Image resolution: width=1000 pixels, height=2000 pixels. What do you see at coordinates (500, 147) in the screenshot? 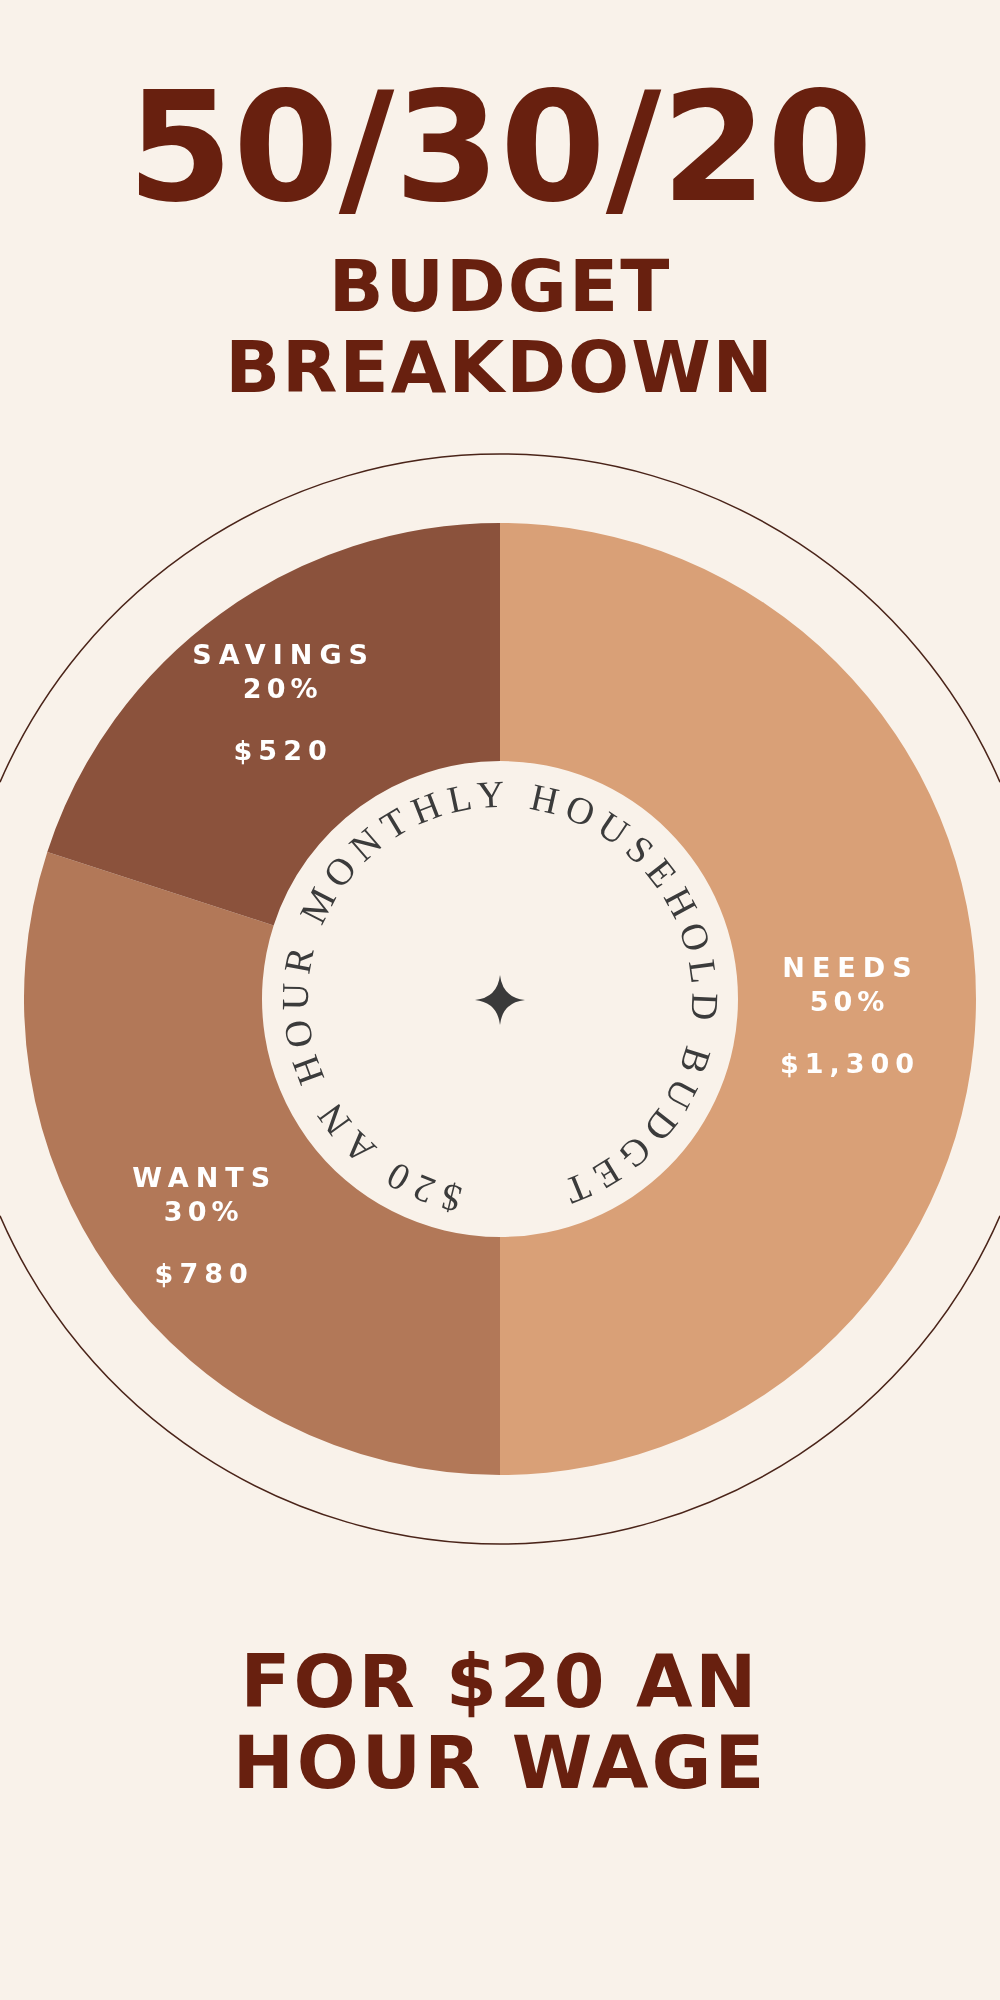
I see `chart-title: 50/30/20` at bounding box center [500, 147].